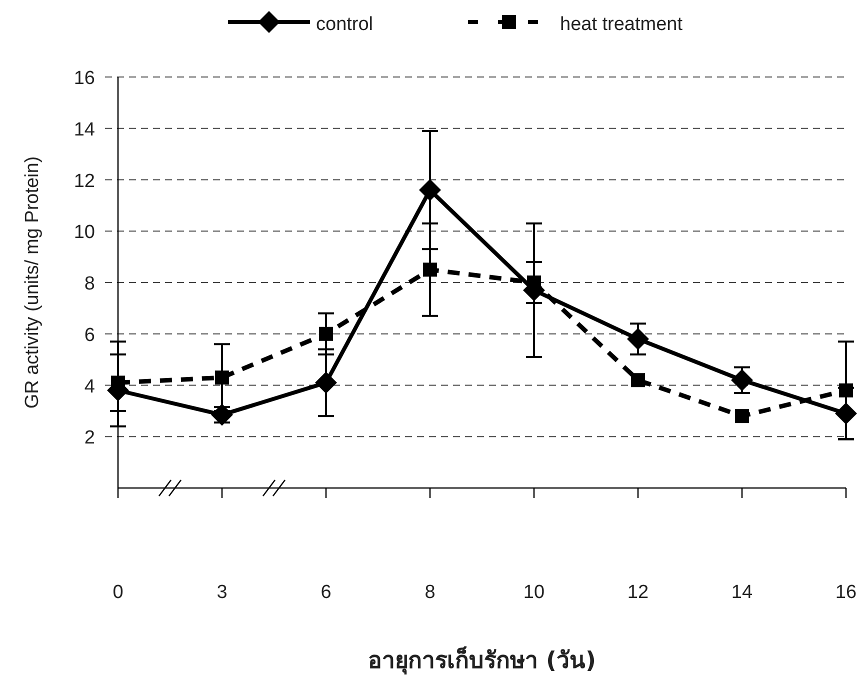  I want to click on x-tick-label: 14, so click(742, 592).